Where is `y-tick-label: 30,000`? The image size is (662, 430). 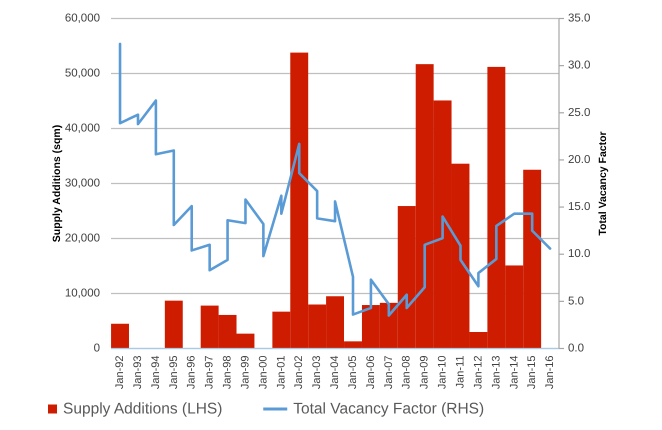 y-tick-label: 30,000 is located at coordinates (82, 184).